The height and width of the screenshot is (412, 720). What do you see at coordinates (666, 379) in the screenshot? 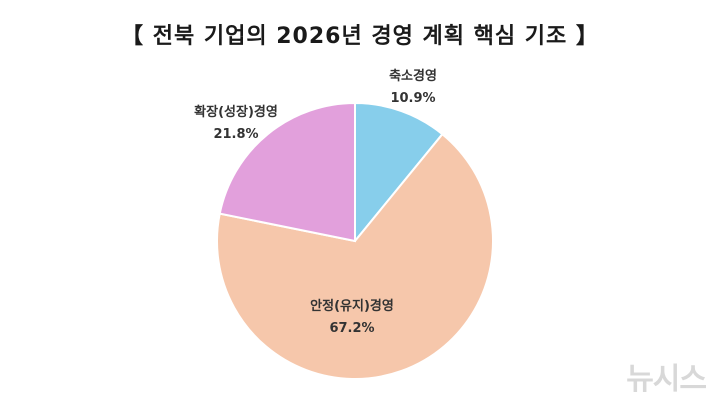
I see `watermark-logo: 뉴시스` at bounding box center [666, 379].